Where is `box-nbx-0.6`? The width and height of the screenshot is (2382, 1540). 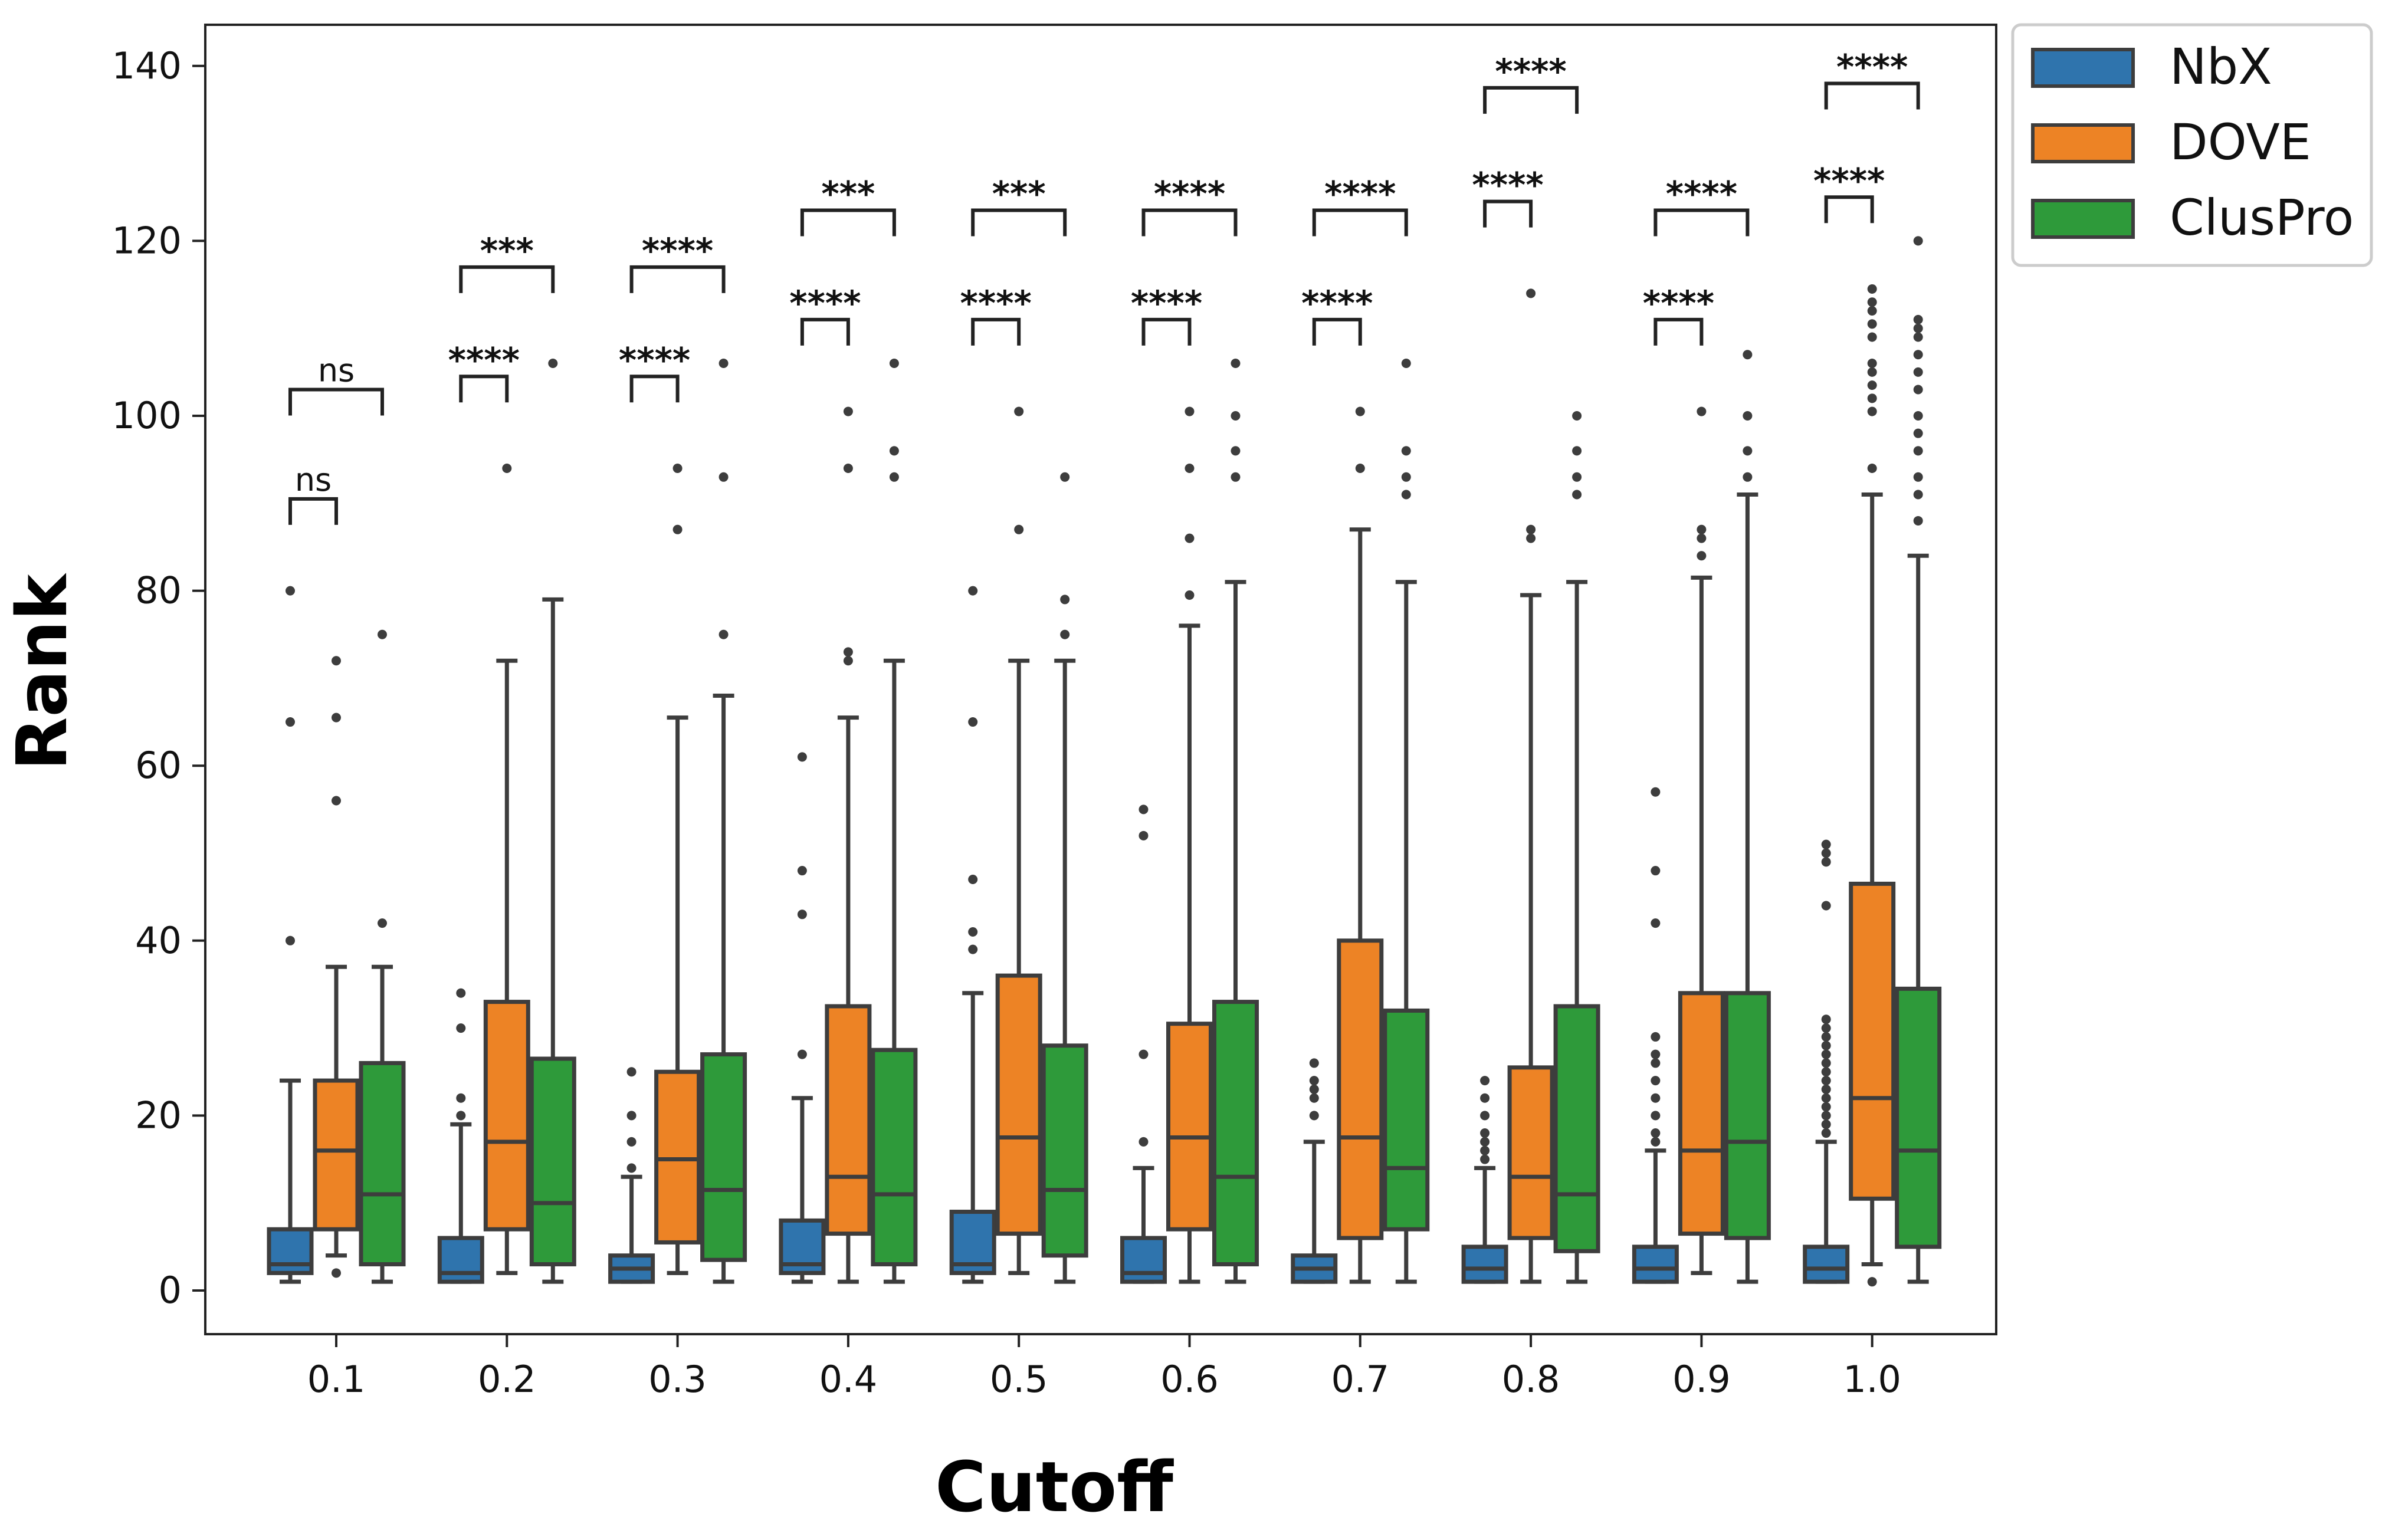 box-nbx-0.6 is located at coordinates (1143, 1044).